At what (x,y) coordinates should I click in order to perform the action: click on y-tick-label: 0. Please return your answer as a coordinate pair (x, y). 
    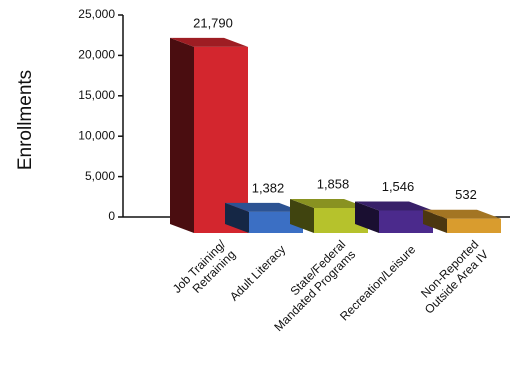
    Looking at the image, I should click on (111, 216).